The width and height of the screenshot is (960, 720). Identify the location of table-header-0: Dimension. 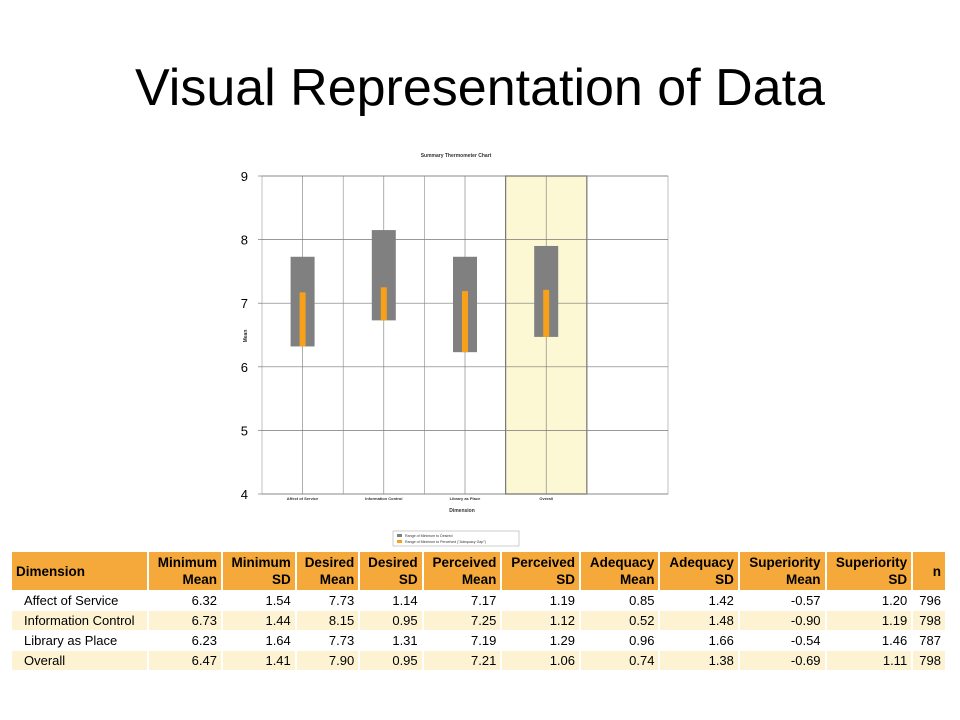
(80, 571).